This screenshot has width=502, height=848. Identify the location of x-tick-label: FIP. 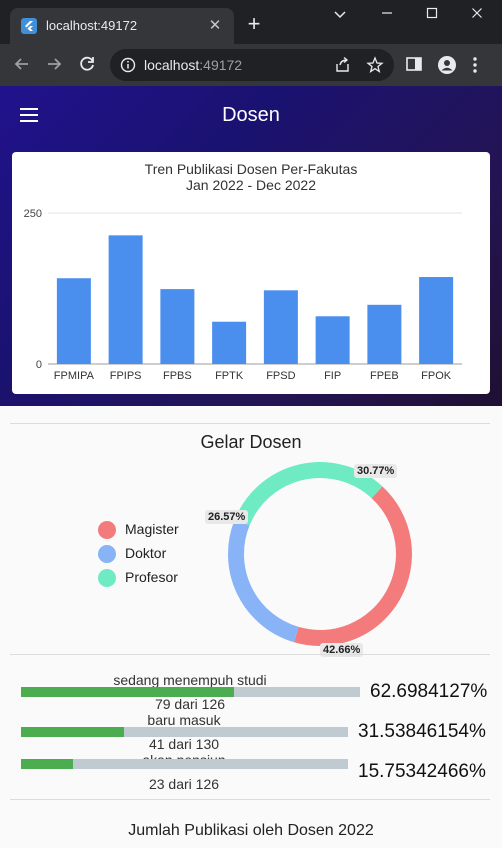
(332, 376).